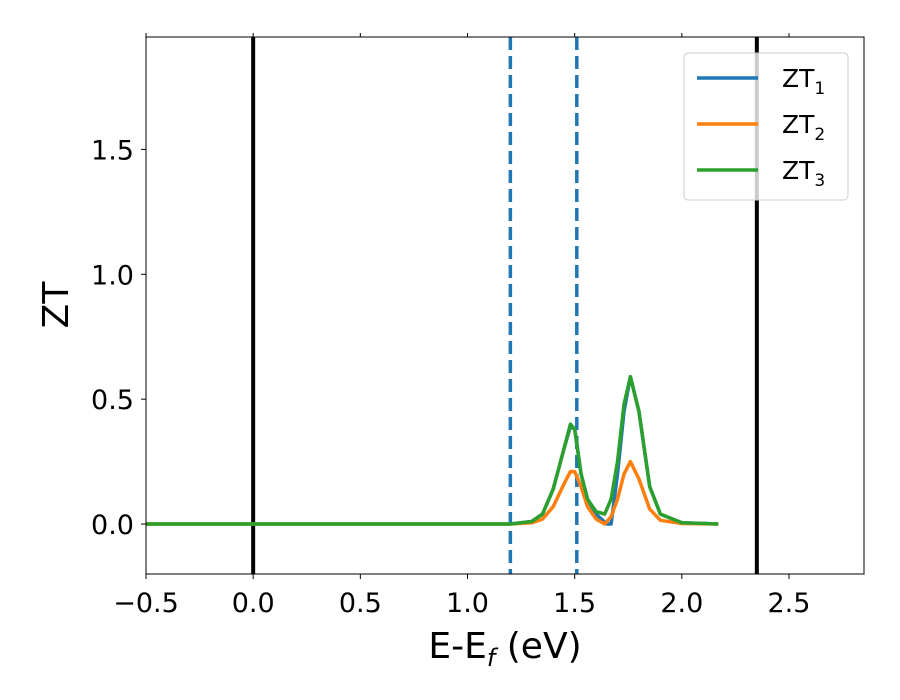 The width and height of the screenshot is (900, 700). What do you see at coordinates (112, 275) in the screenshot?
I see `y-tick-label: 1.0` at bounding box center [112, 275].